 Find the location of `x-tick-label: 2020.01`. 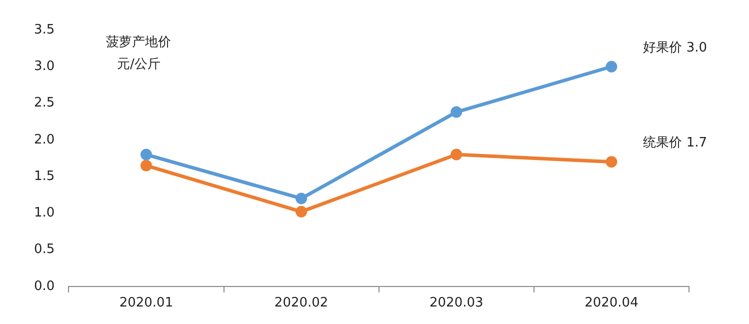

x-tick-label: 2020.01 is located at coordinates (146, 303).